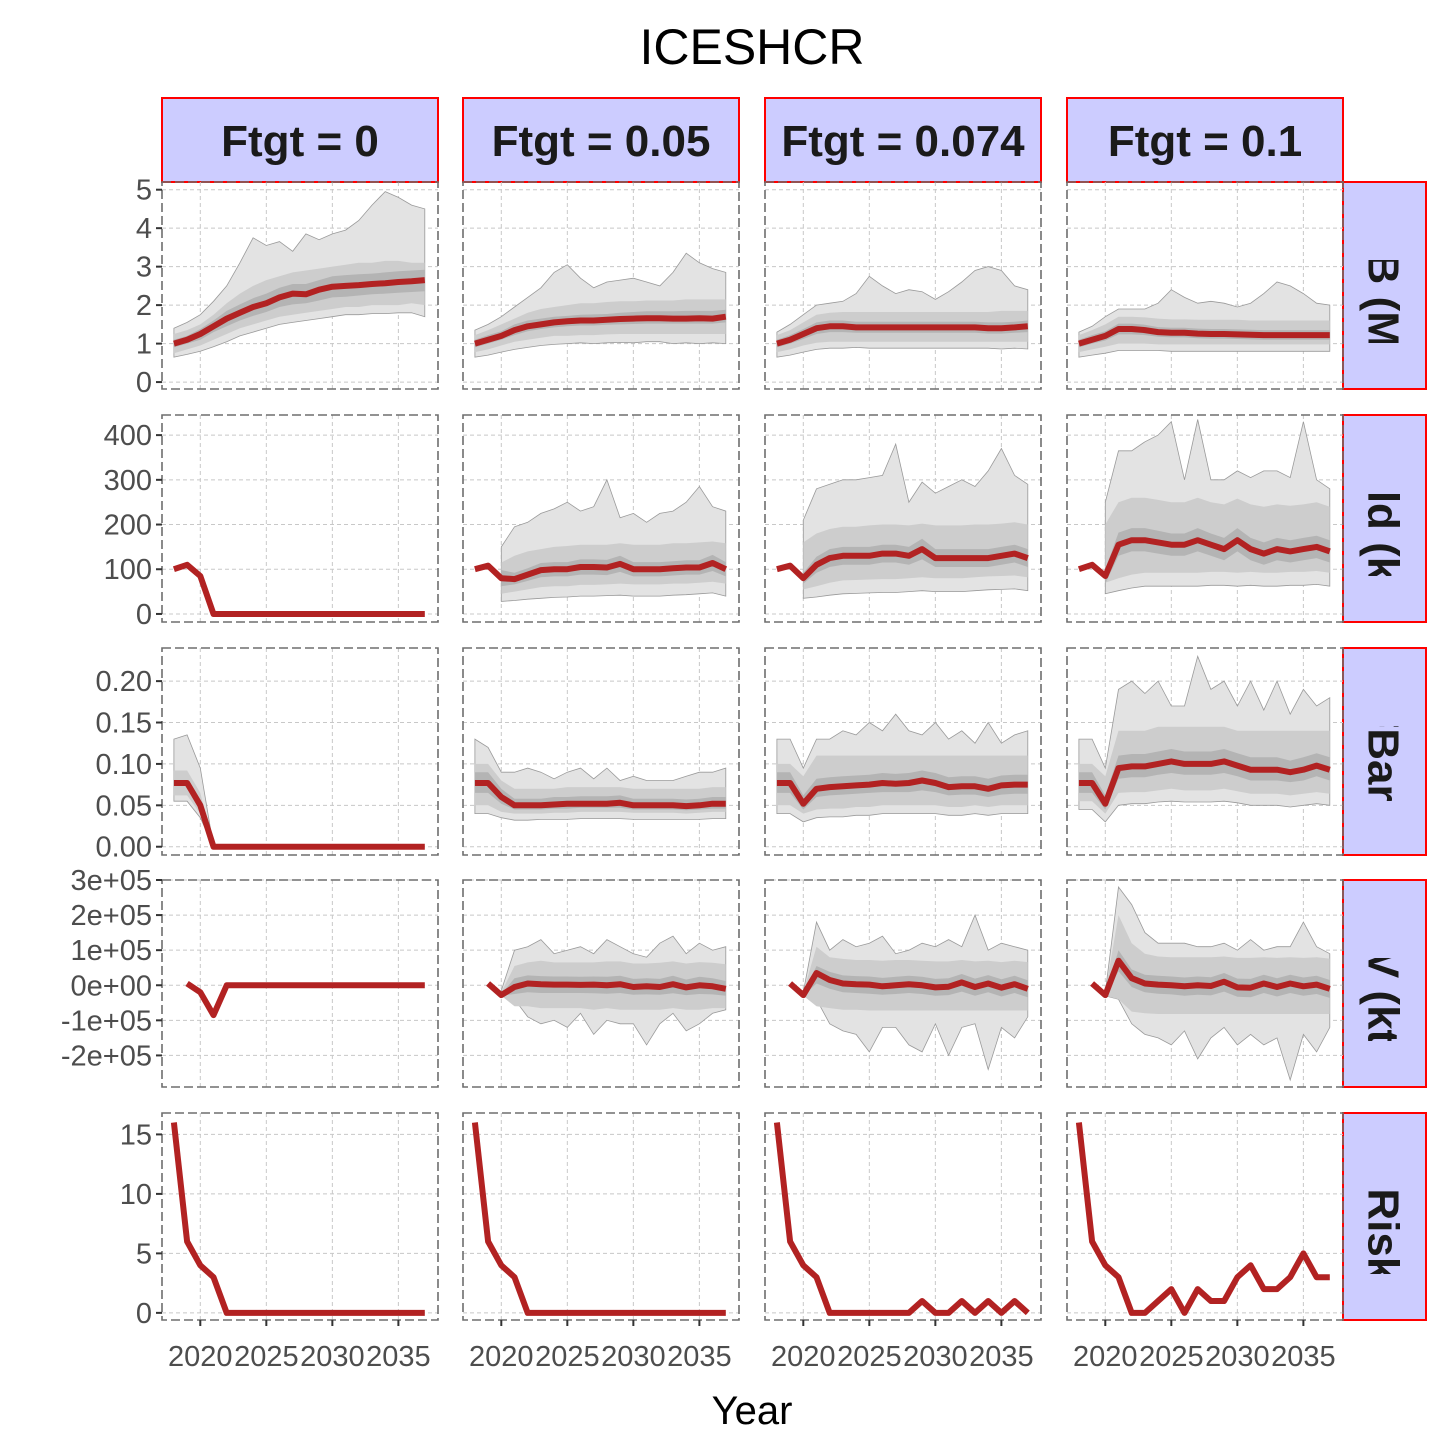 The width and height of the screenshot is (1450, 1456). What do you see at coordinates (751, 47) in the screenshot?
I see `chart-title: ICESHCR` at bounding box center [751, 47].